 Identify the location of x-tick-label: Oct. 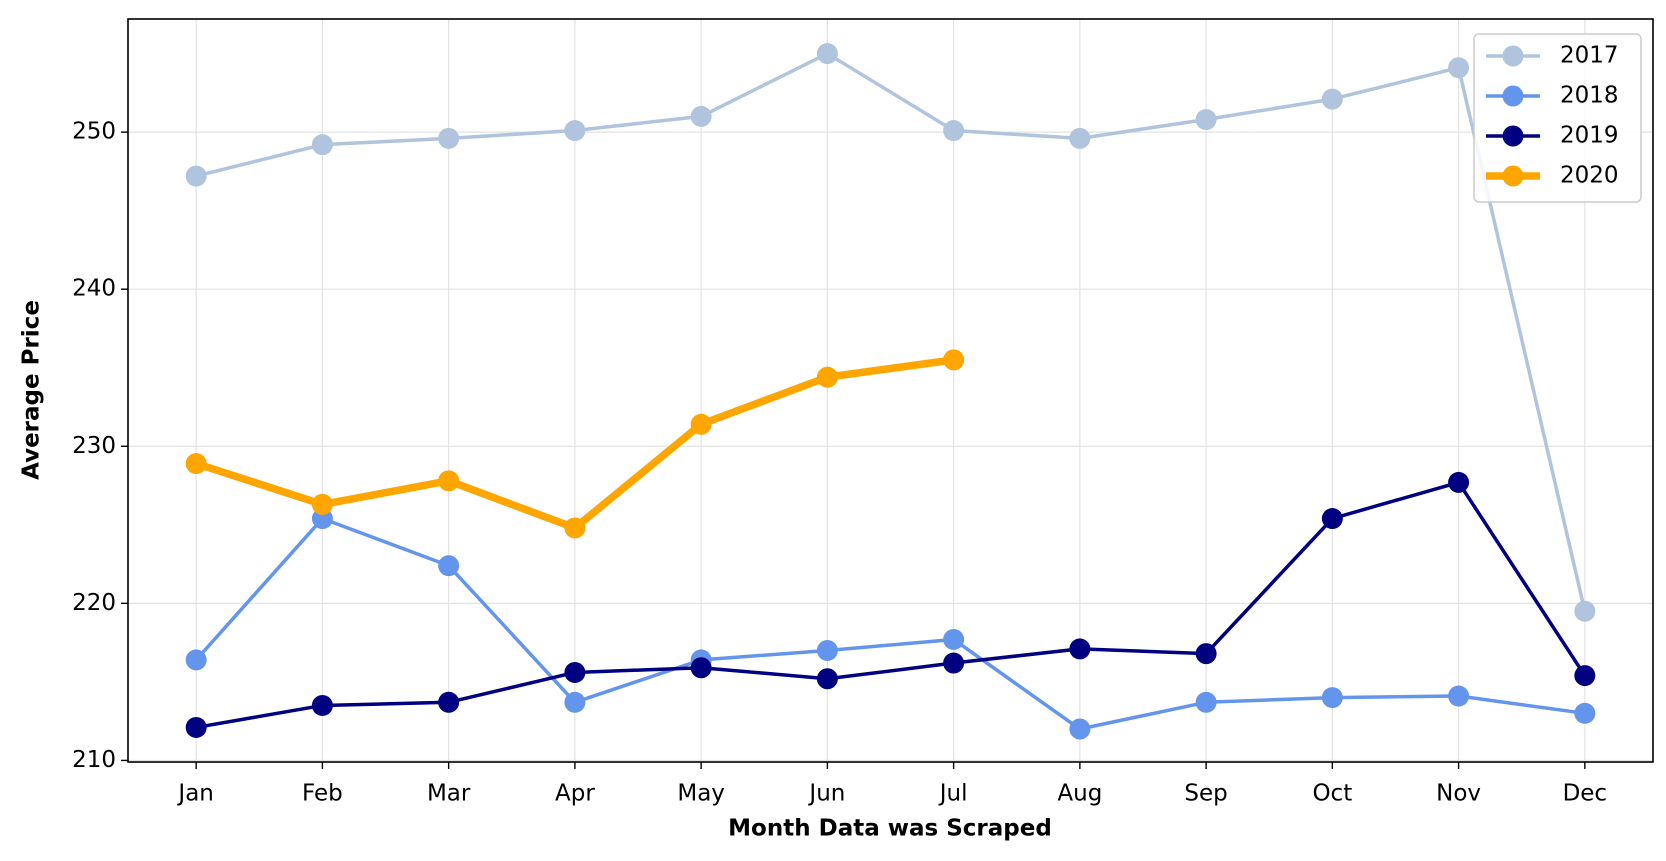
(1332, 794).